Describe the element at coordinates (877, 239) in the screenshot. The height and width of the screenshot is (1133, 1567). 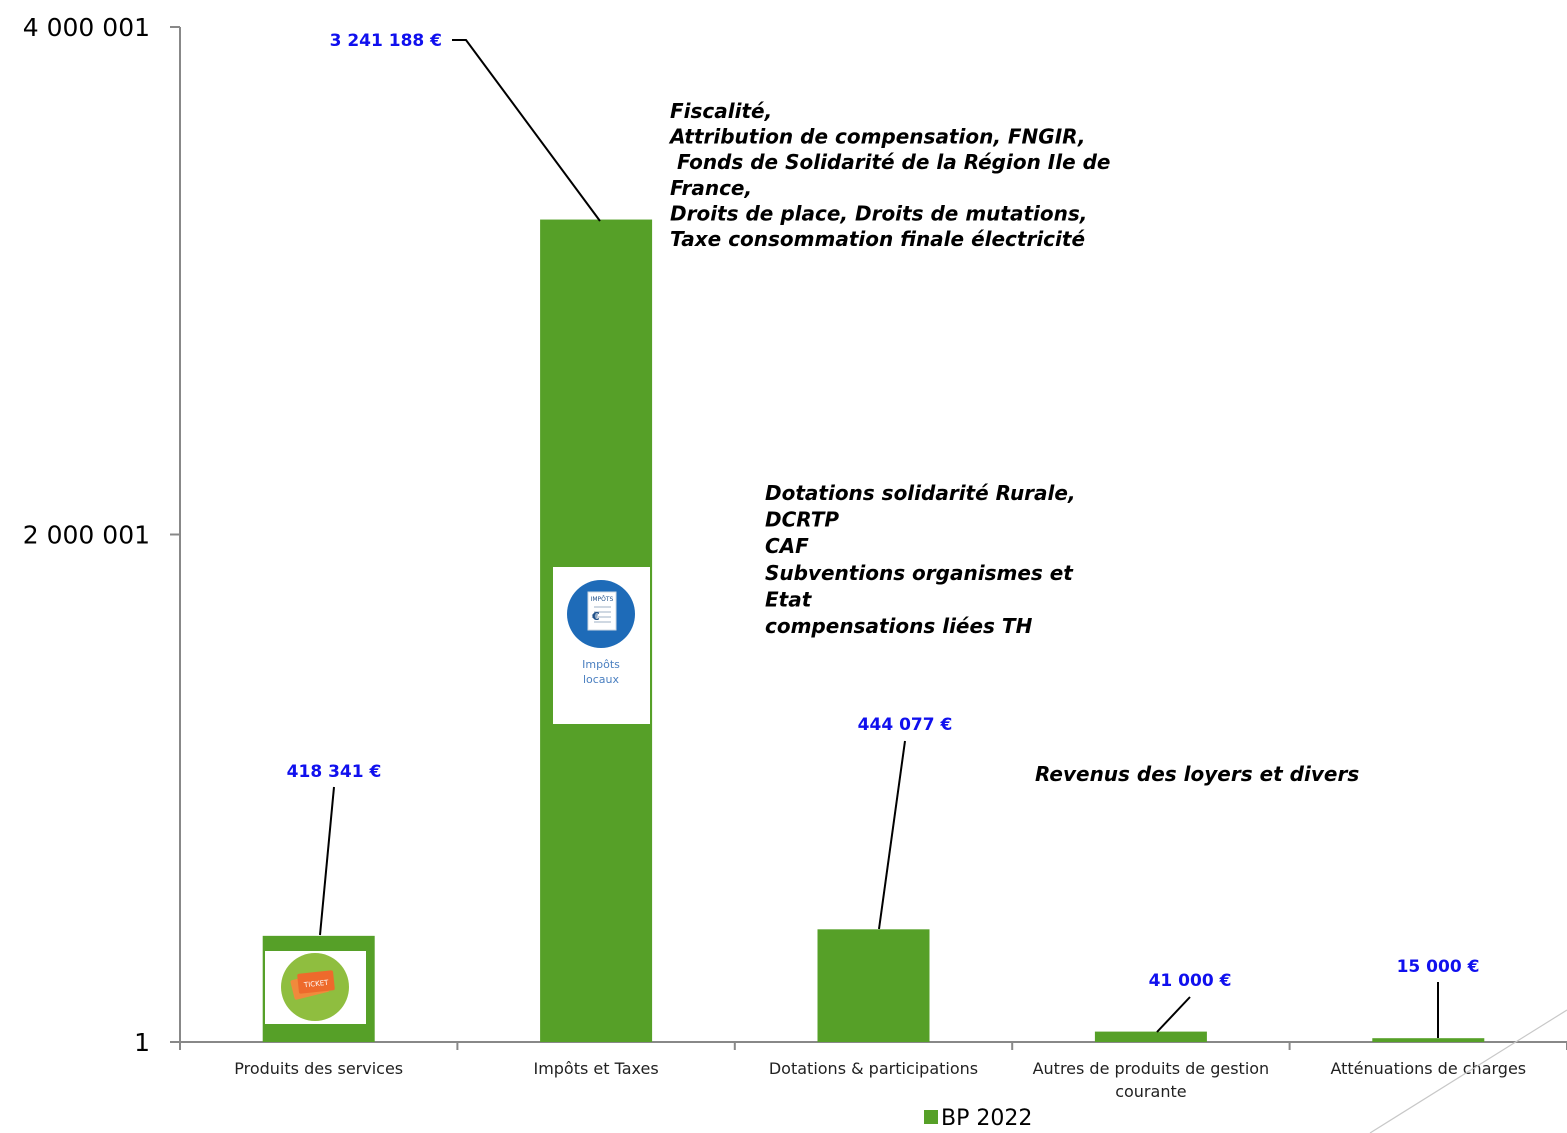
I see `annotation-line: Taxe consommation finale électricité` at that location.